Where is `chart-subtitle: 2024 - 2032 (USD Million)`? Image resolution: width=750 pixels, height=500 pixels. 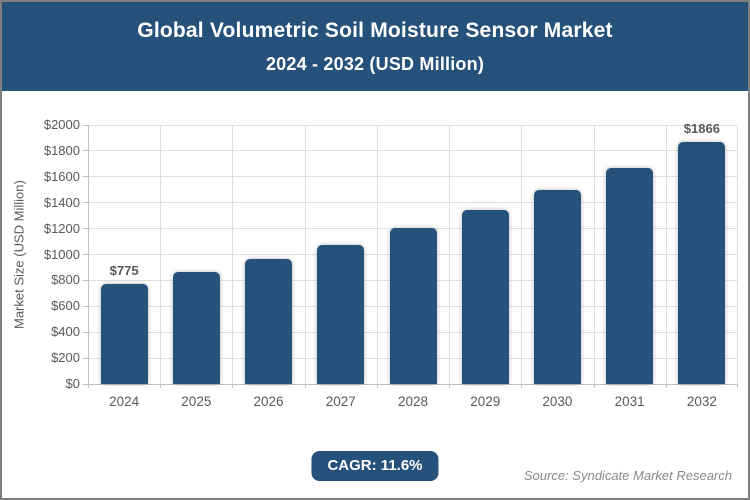
chart-subtitle: 2024 - 2032 (USD Million) is located at coordinates (375, 64).